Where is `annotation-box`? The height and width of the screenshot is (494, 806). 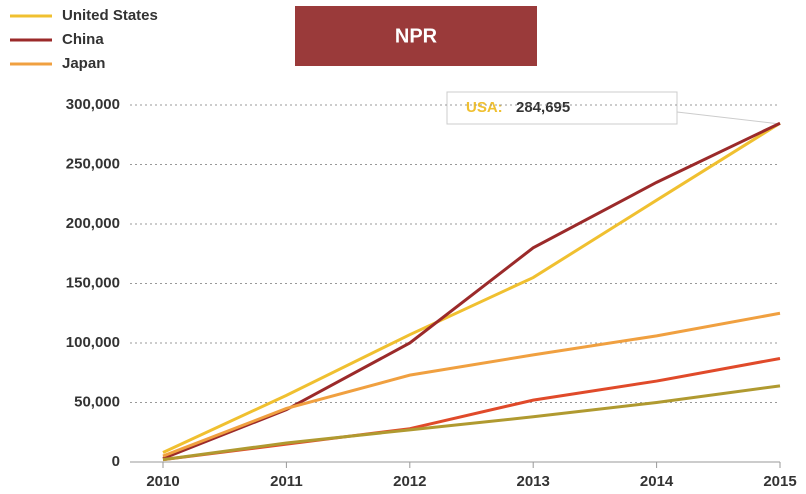
annotation-box is located at coordinates (562, 108).